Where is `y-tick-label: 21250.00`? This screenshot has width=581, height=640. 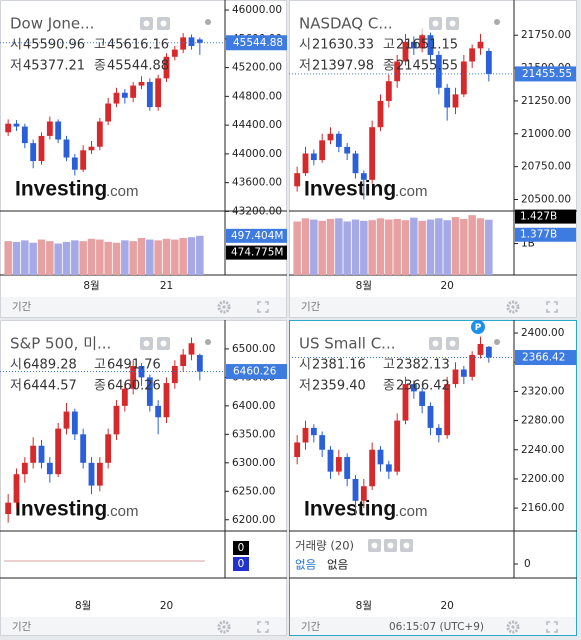 y-tick-label: 21250.00 is located at coordinates (546, 101).